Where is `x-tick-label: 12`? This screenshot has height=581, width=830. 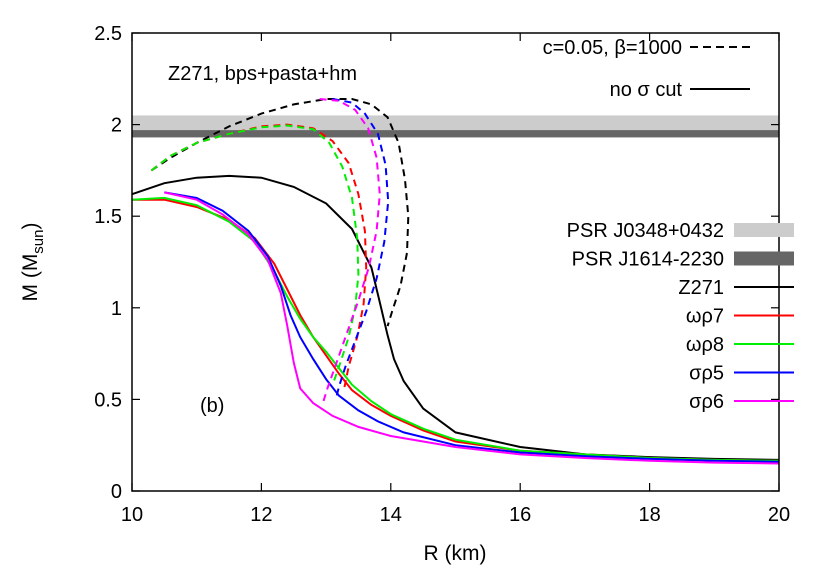 x-tick-label: 12 is located at coordinates (261, 515).